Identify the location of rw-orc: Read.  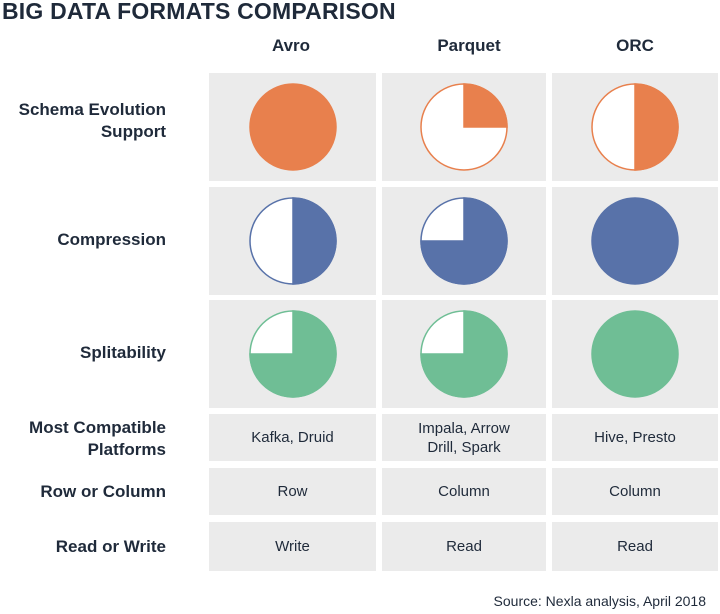
(635, 546).